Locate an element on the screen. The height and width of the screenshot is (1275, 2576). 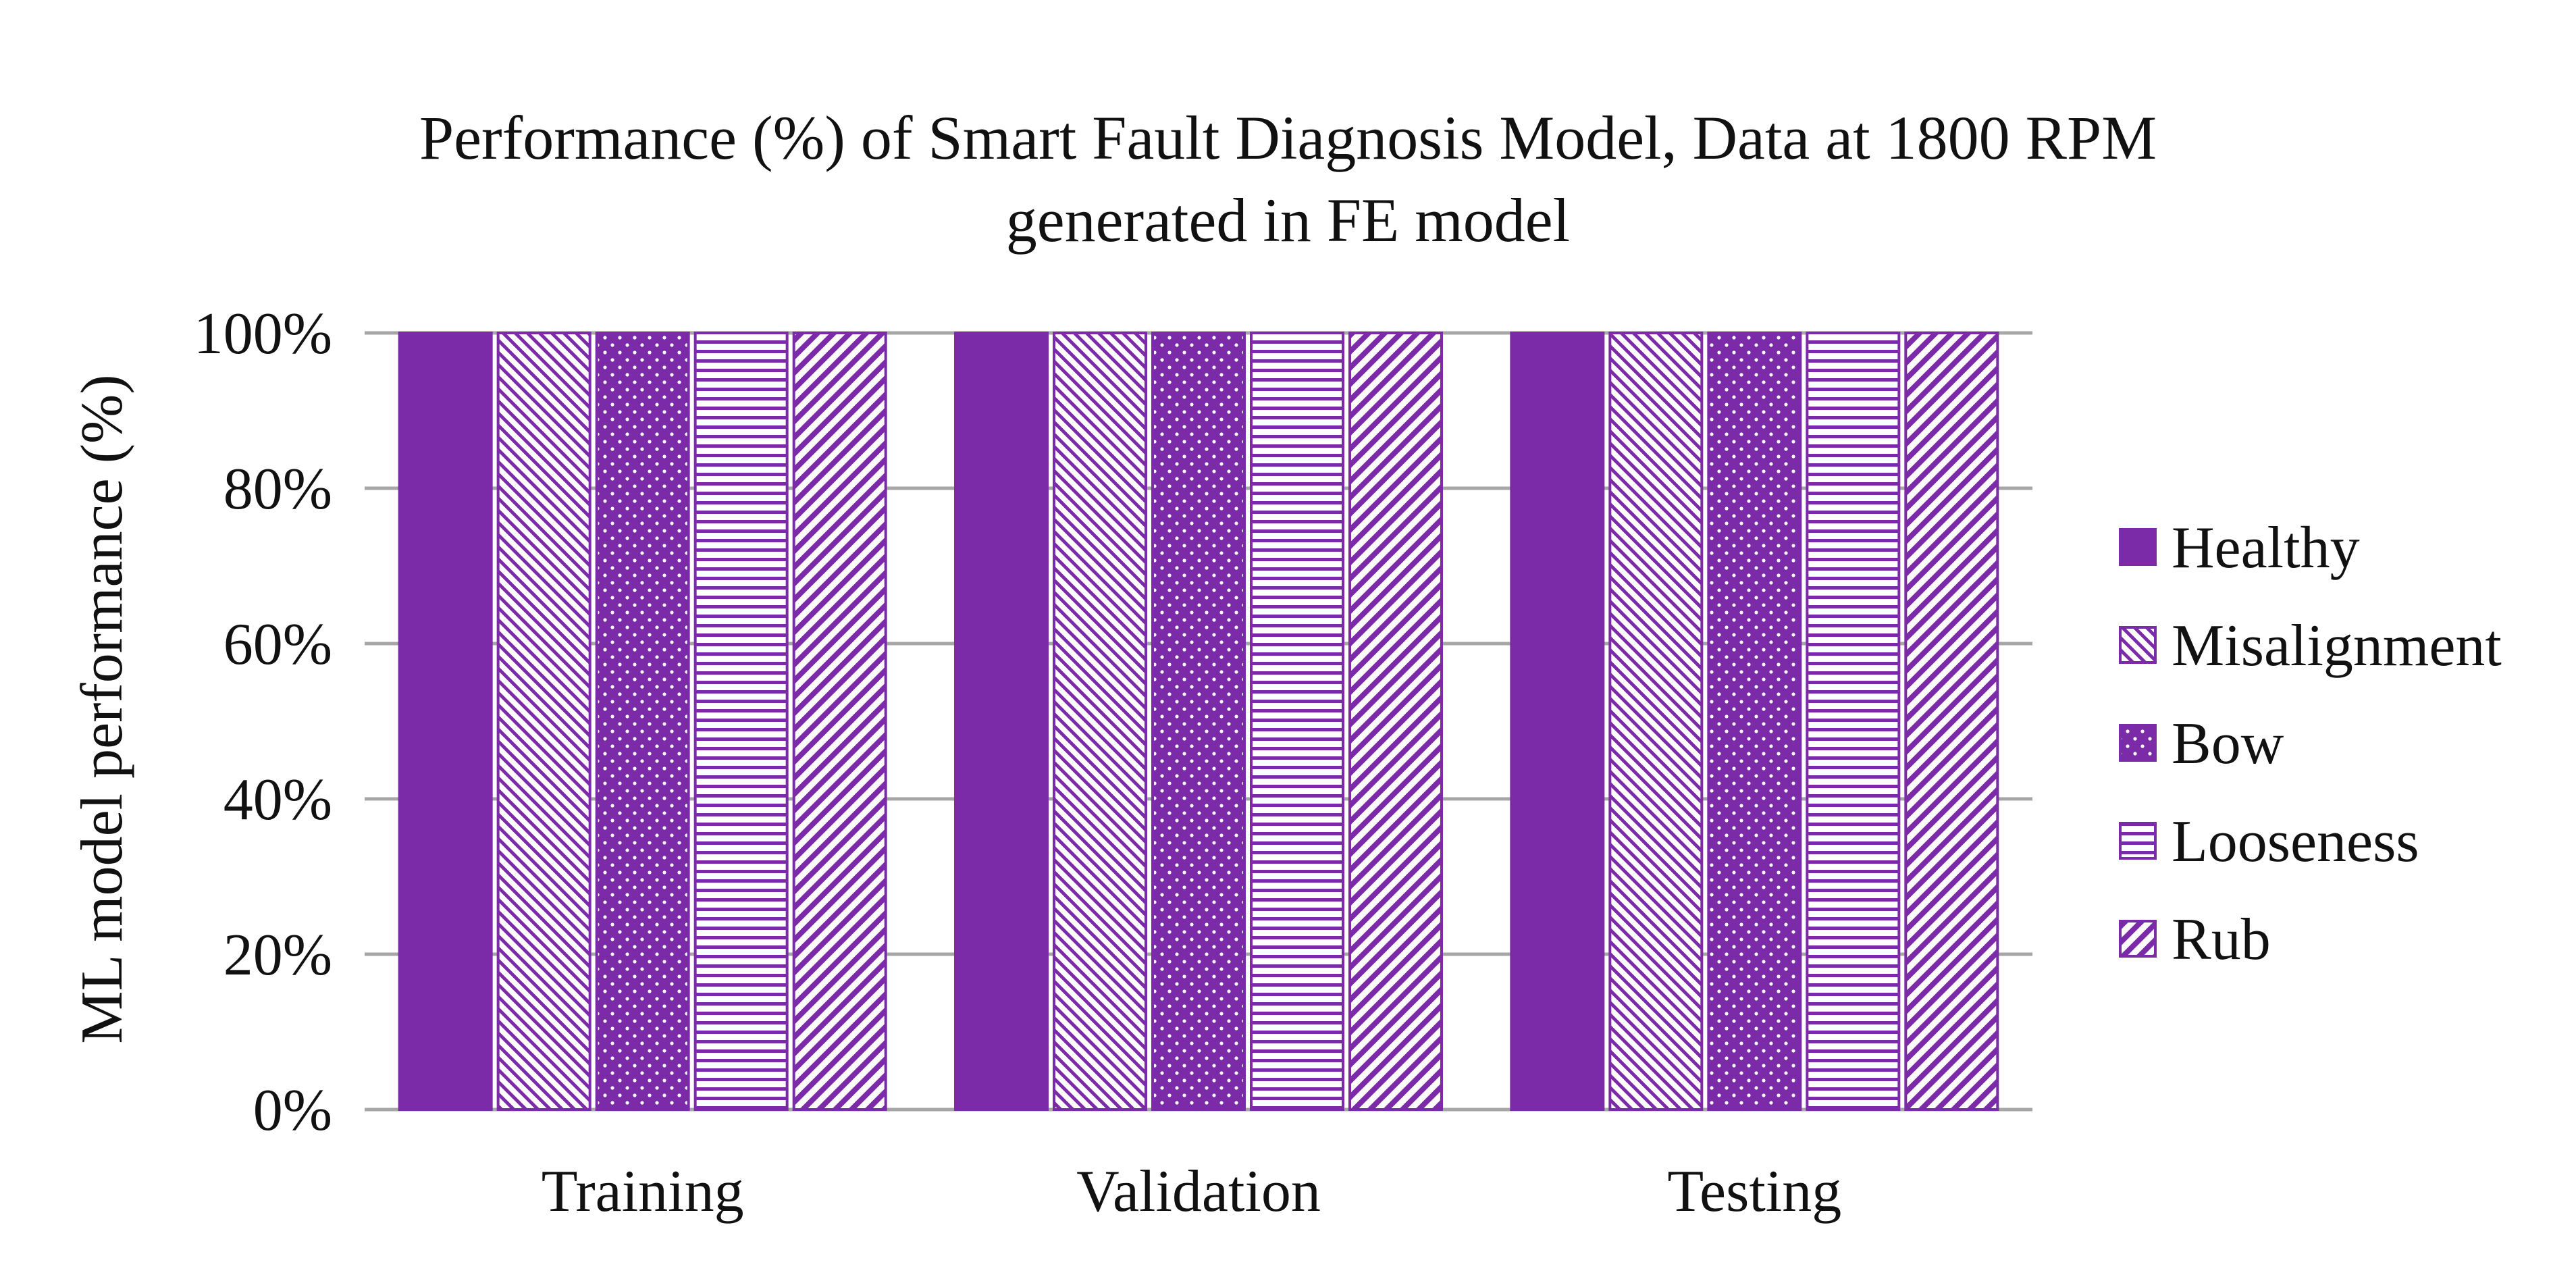
bar-healthy-validation is located at coordinates (1001, 721).